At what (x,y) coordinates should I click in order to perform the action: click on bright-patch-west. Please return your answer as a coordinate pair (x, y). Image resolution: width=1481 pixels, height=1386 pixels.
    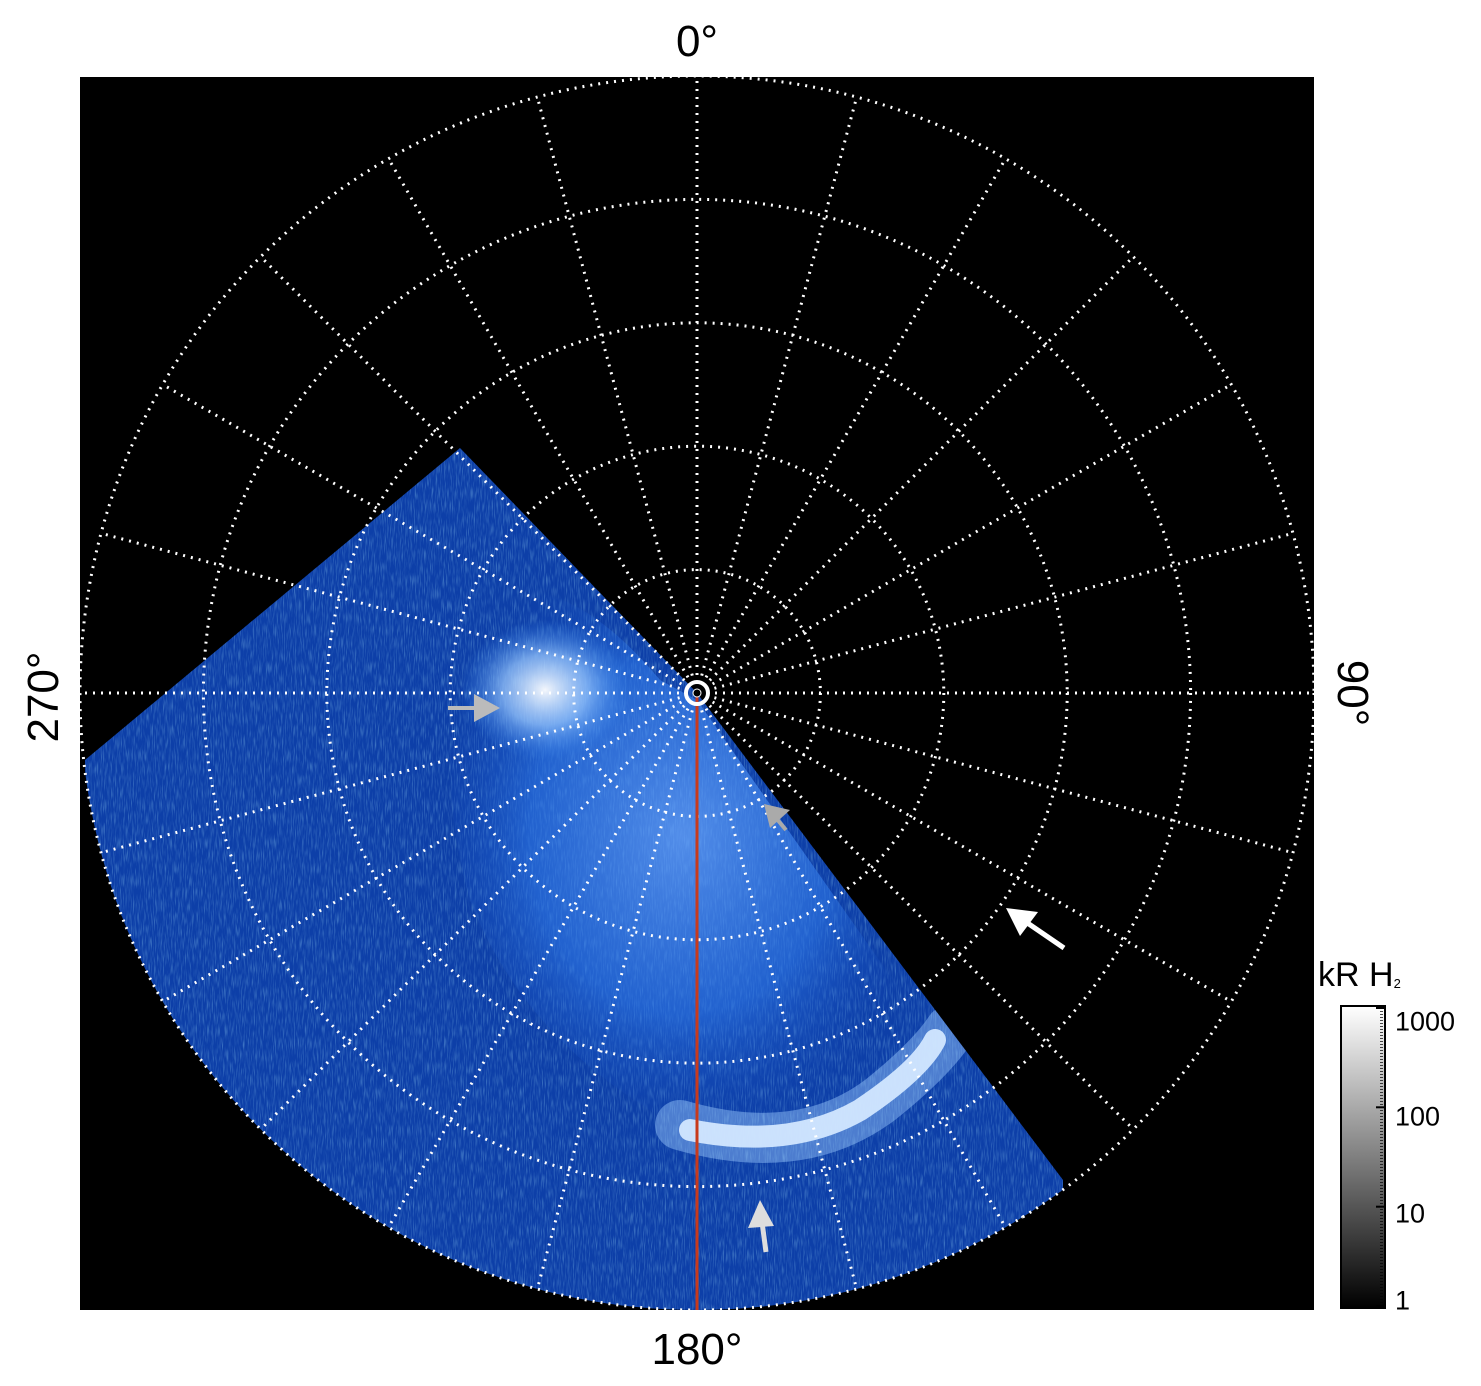
    Looking at the image, I should click on (545, 690).